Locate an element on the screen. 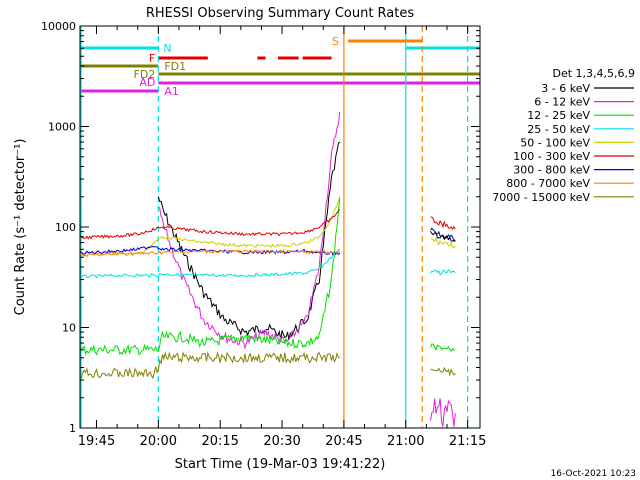  legend-title: Det 1,3,4,5,6,9 is located at coordinates (593, 73).